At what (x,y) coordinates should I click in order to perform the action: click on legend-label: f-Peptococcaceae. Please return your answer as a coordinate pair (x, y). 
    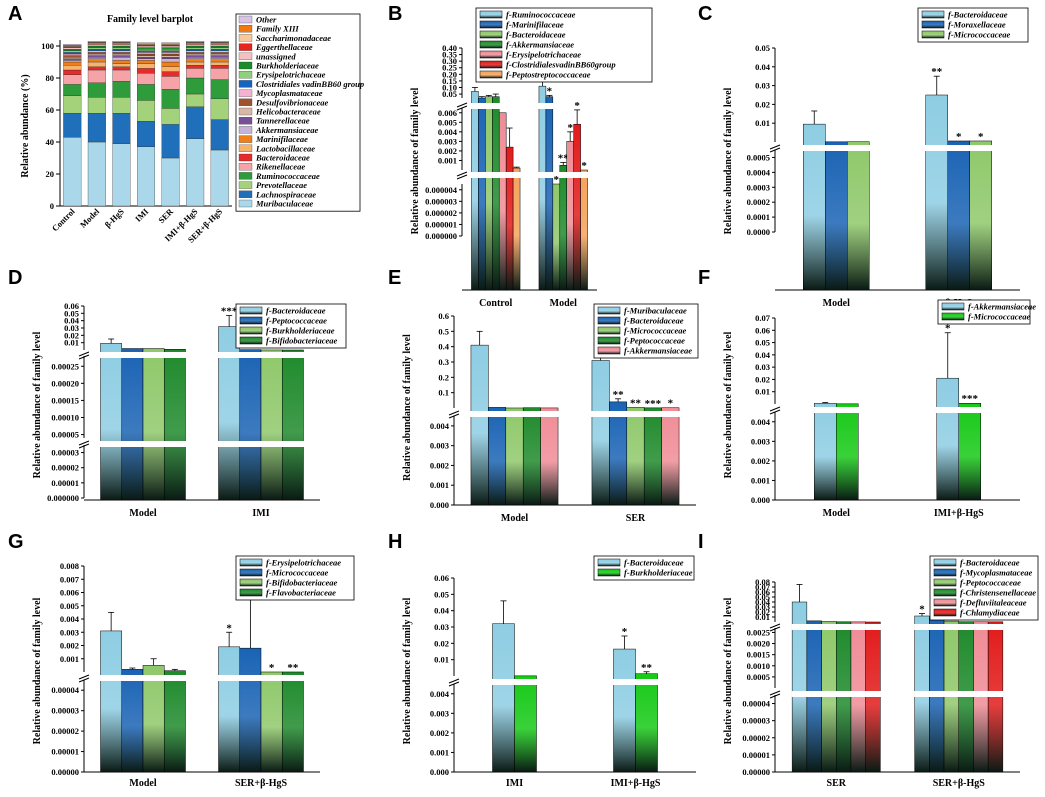
    Looking at the image, I should click on (990, 583).